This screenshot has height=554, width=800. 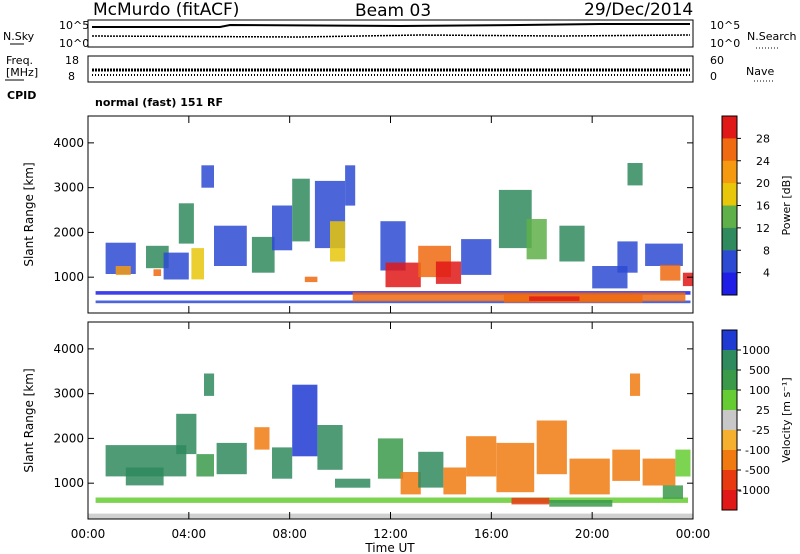 I want to click on xtick-label: 20:00, so click(x=592, y=534).